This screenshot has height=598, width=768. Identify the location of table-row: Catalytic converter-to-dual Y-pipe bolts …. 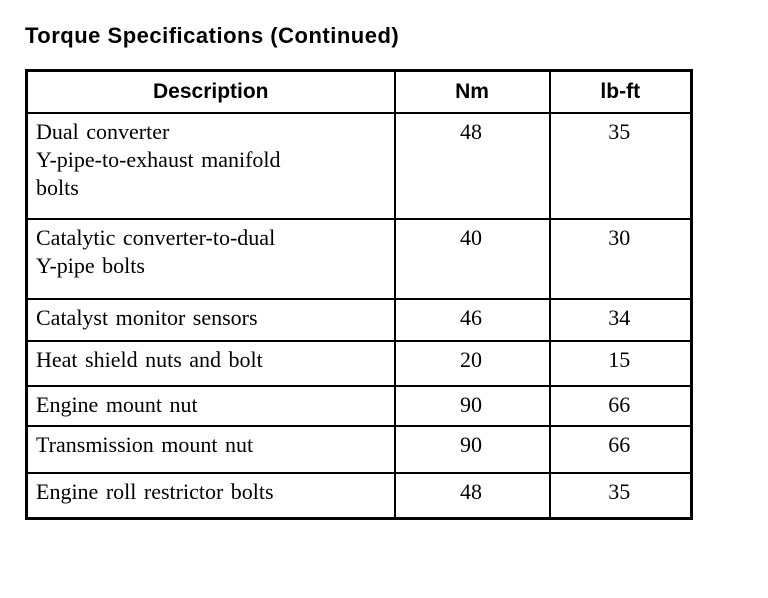
(359, 258).